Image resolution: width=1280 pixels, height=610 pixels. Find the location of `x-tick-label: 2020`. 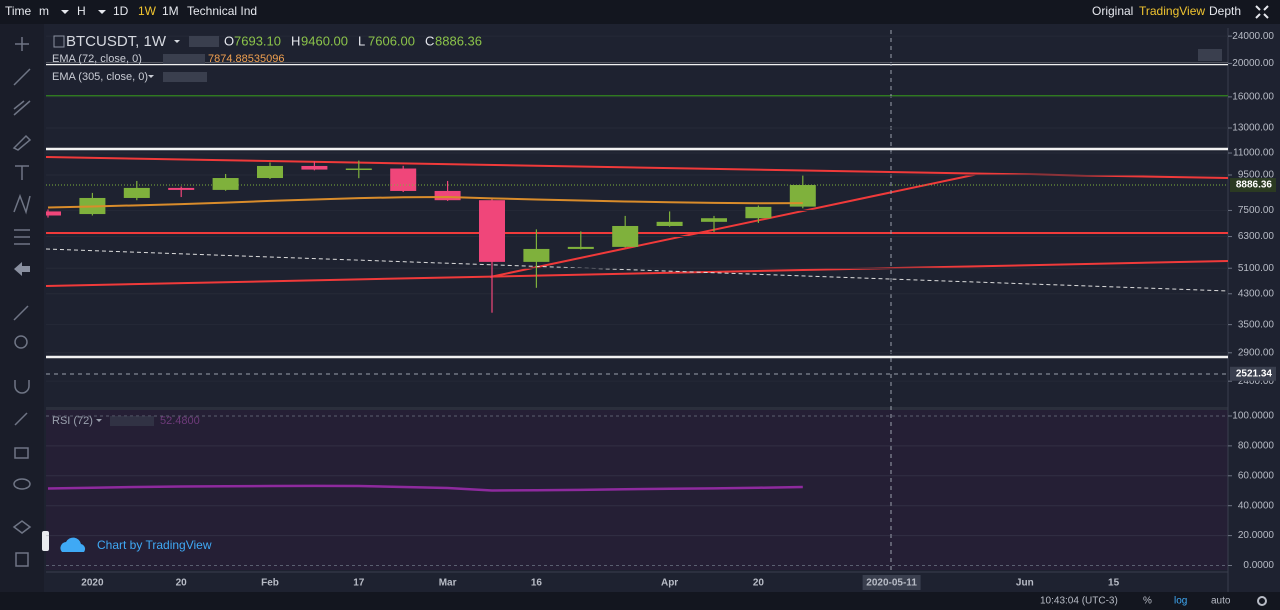

x-tick-label: 2020 is located at coordinates (92, 583).